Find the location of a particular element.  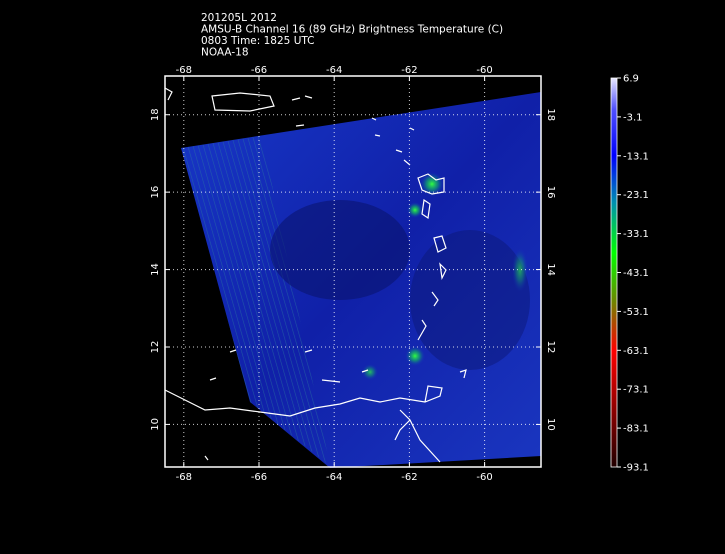

colorbar-label: -33.1 is located at coordinates (636, 234).